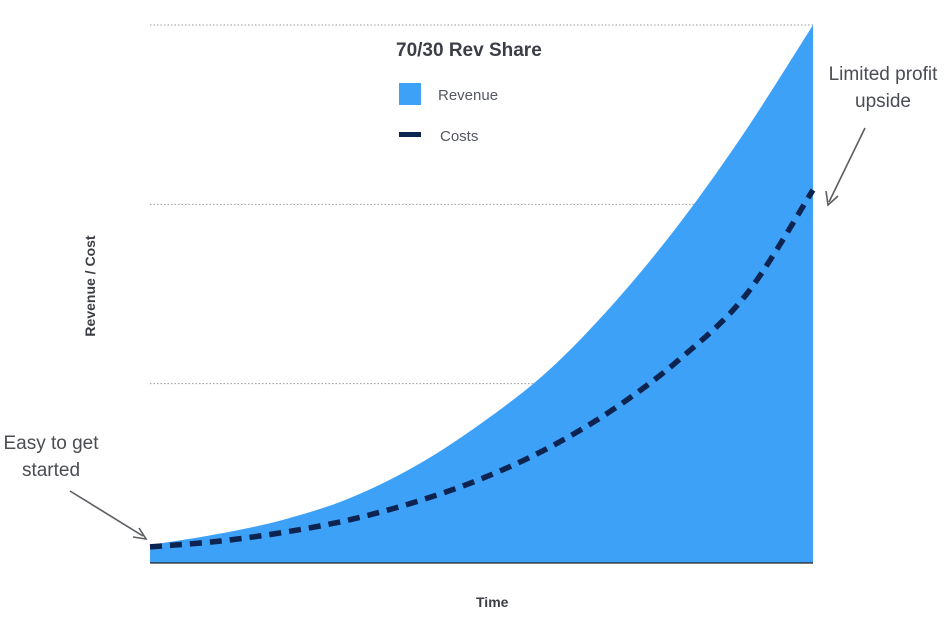 The height and width of the screenshot is (622, 949). I want to click on annotation-end: Limited profit upside, so click(881, 135).